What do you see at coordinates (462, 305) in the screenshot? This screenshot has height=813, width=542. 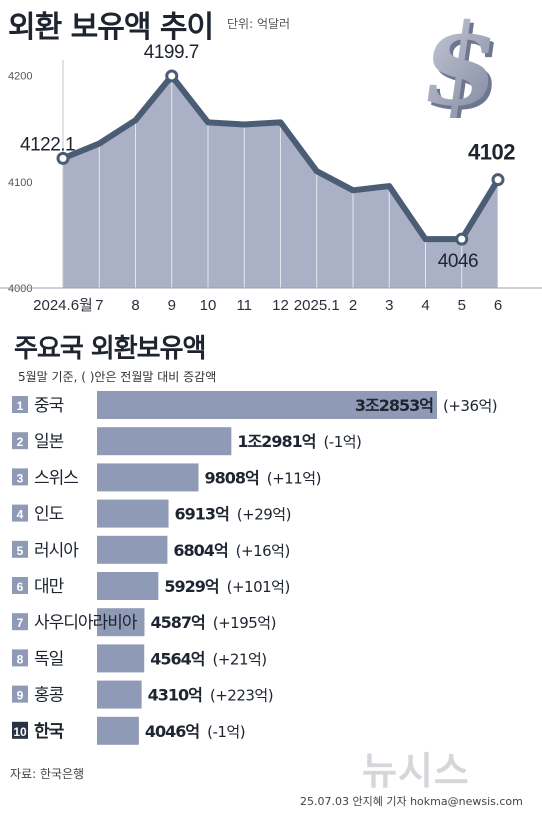 I see `x-tick-label: 5` at bounding box center [462, 305].